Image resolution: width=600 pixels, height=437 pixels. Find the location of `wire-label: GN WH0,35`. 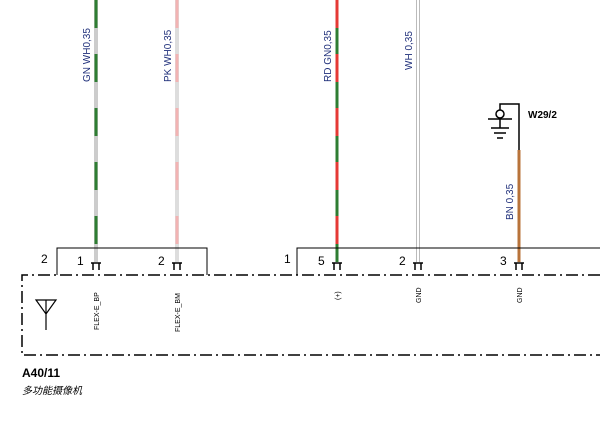

wire-label: GN WH0,35 is located at coordinates (87, 55).